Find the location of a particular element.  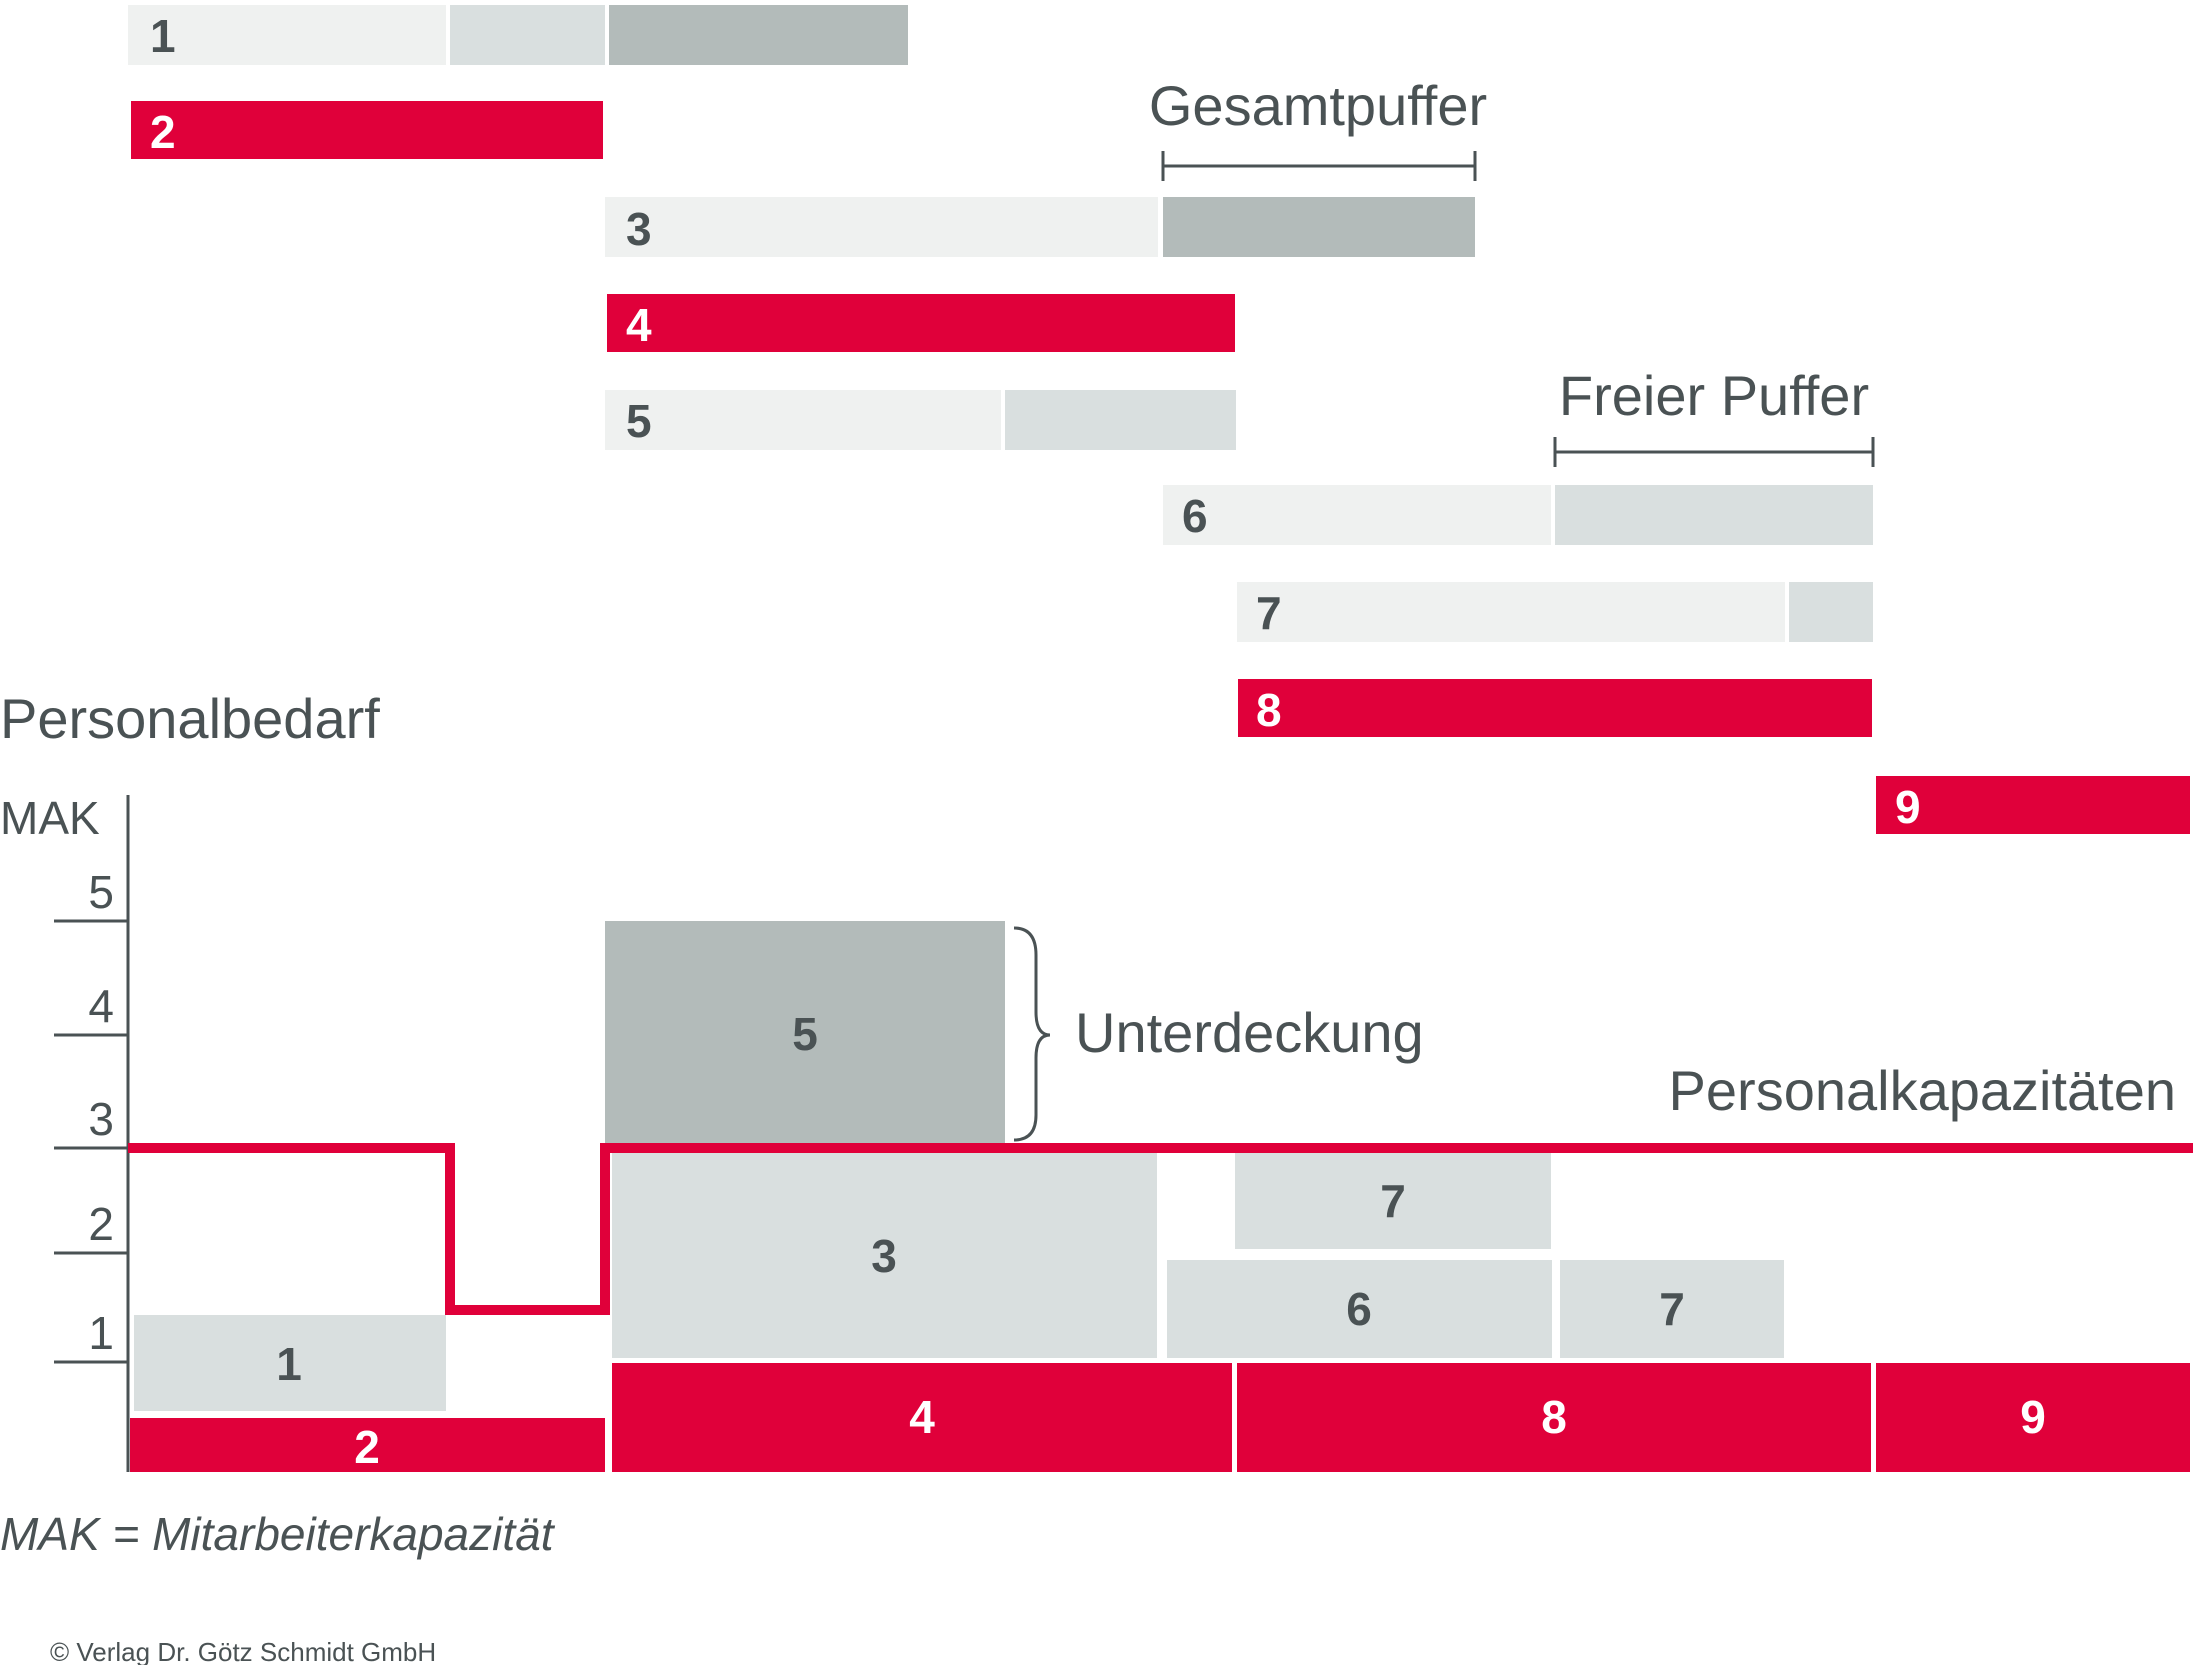

free-float-annotation: Freier Puffer is located at coordinates (1714, 415).